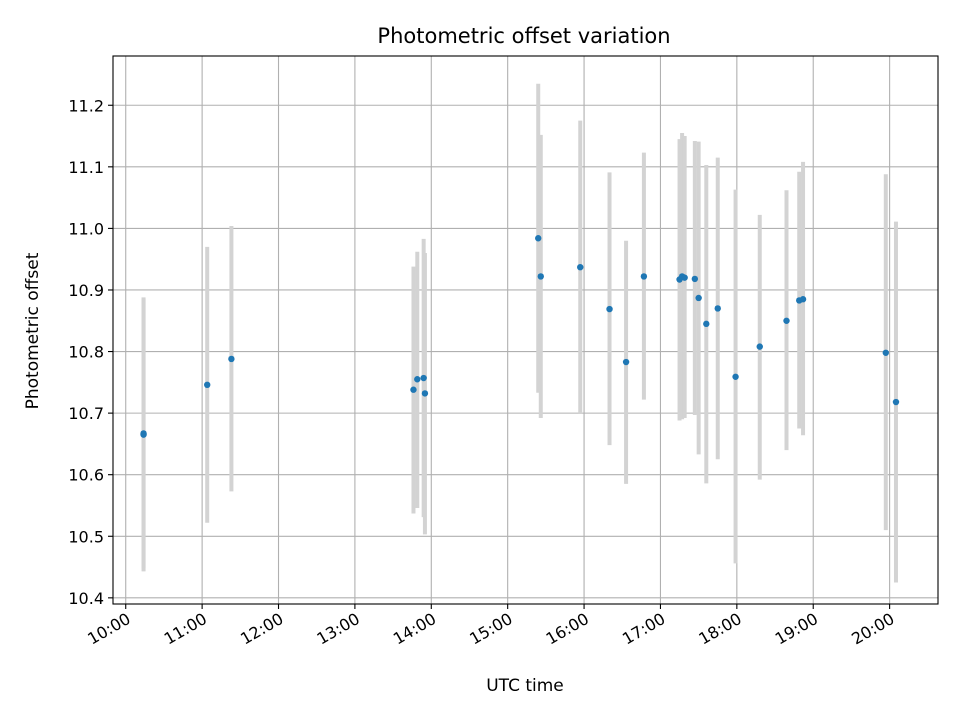 This screenshot has height=720, width=960. Describe the element at coordinates (86, 475) in the screenshot. I see `y-tick-label: 10.6` at that location.